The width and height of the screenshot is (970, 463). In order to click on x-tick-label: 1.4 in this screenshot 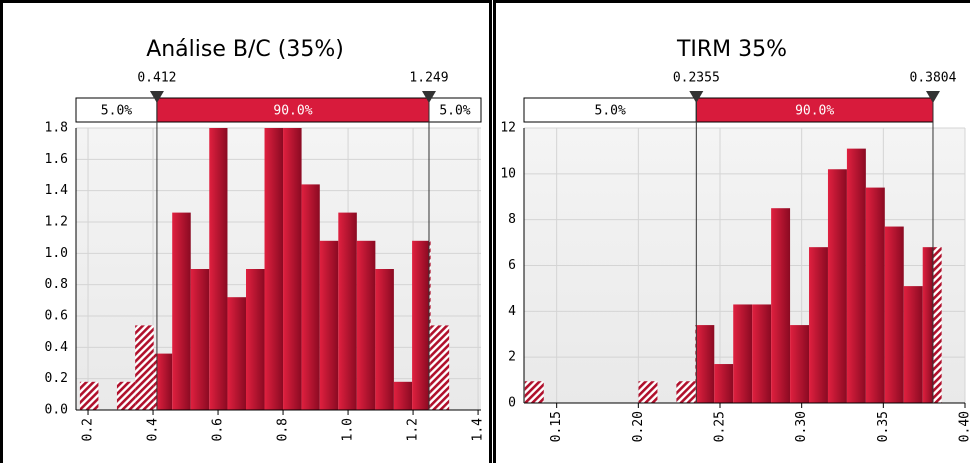, I will do `click(478, 430)`.